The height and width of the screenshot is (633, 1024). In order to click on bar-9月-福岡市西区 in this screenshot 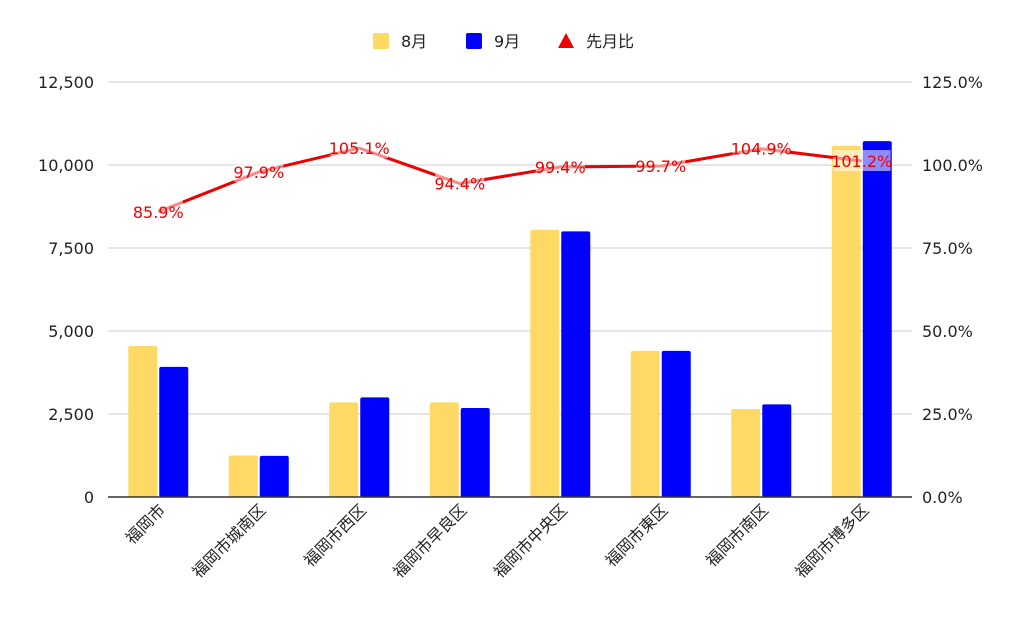, I will do `click(375, 447)`.